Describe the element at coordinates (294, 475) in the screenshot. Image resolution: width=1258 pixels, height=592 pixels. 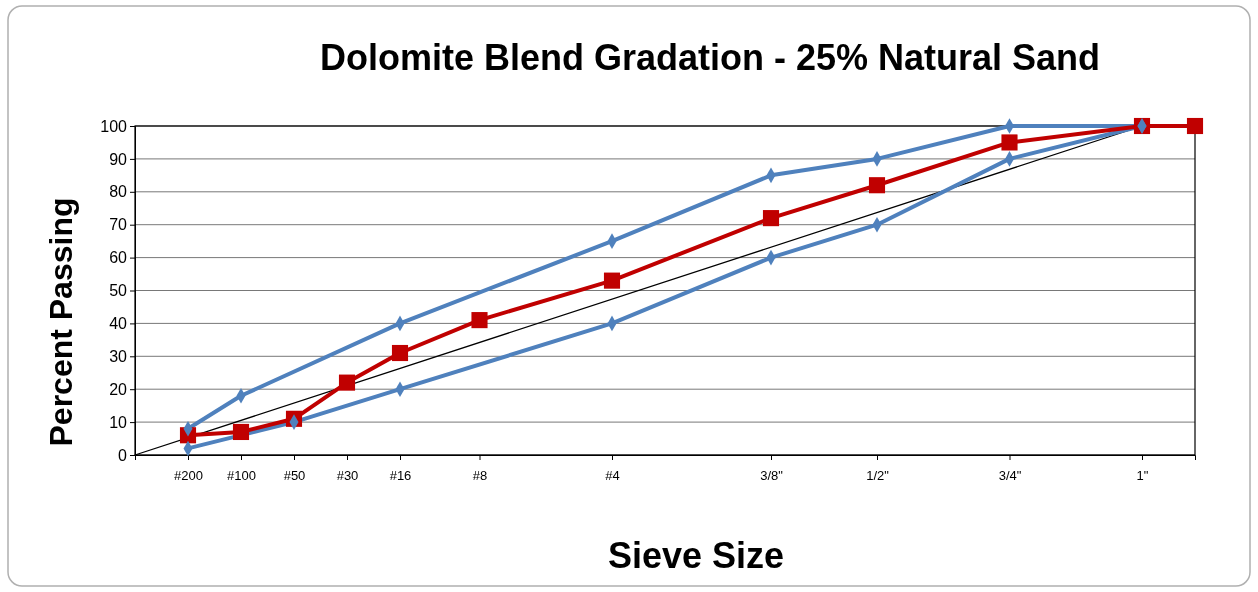
I see `x-tick-label: #50` at that location.